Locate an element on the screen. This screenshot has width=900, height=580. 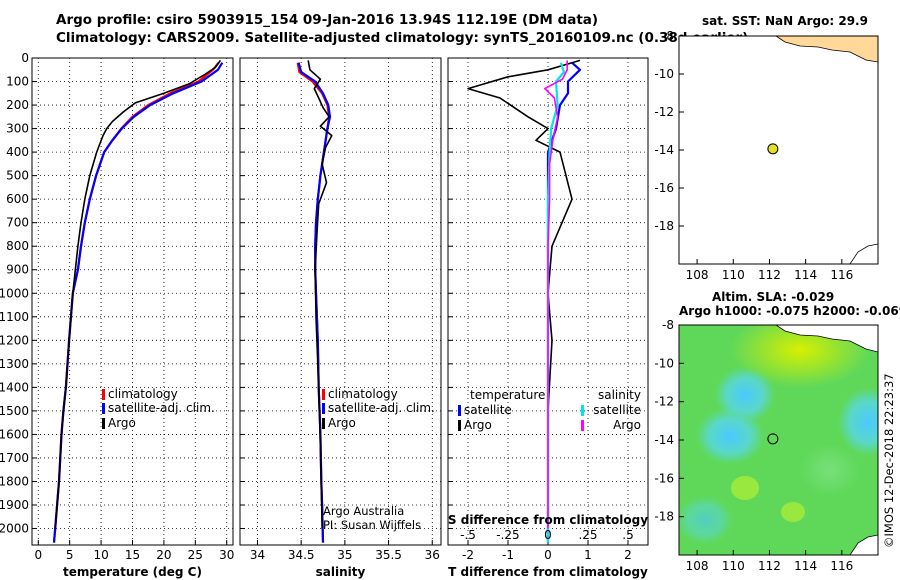
x-tick-label: 5 is located at coordinates (70, 555).